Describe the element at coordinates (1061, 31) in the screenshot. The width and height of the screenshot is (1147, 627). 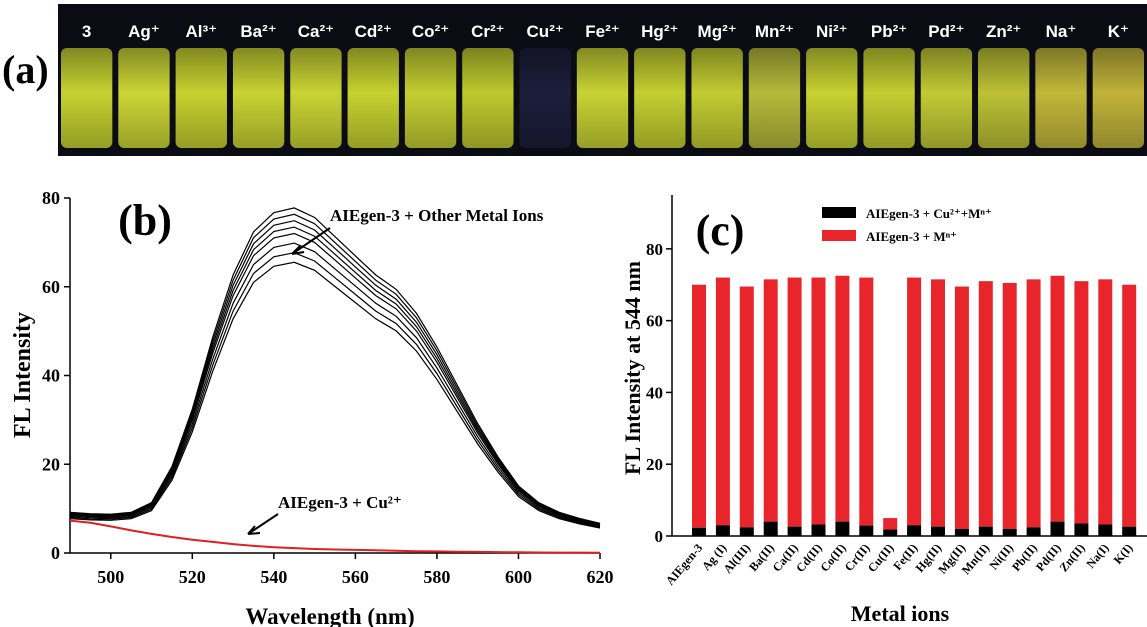
I see `vial-label: Na⁺` at that location.